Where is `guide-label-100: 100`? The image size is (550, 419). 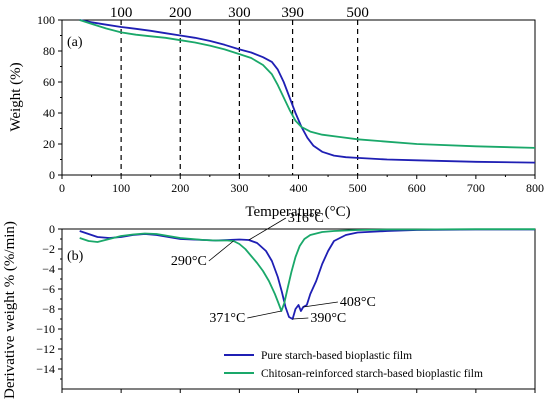 guide-label-100: 100 is located at coordinates (121, 13).